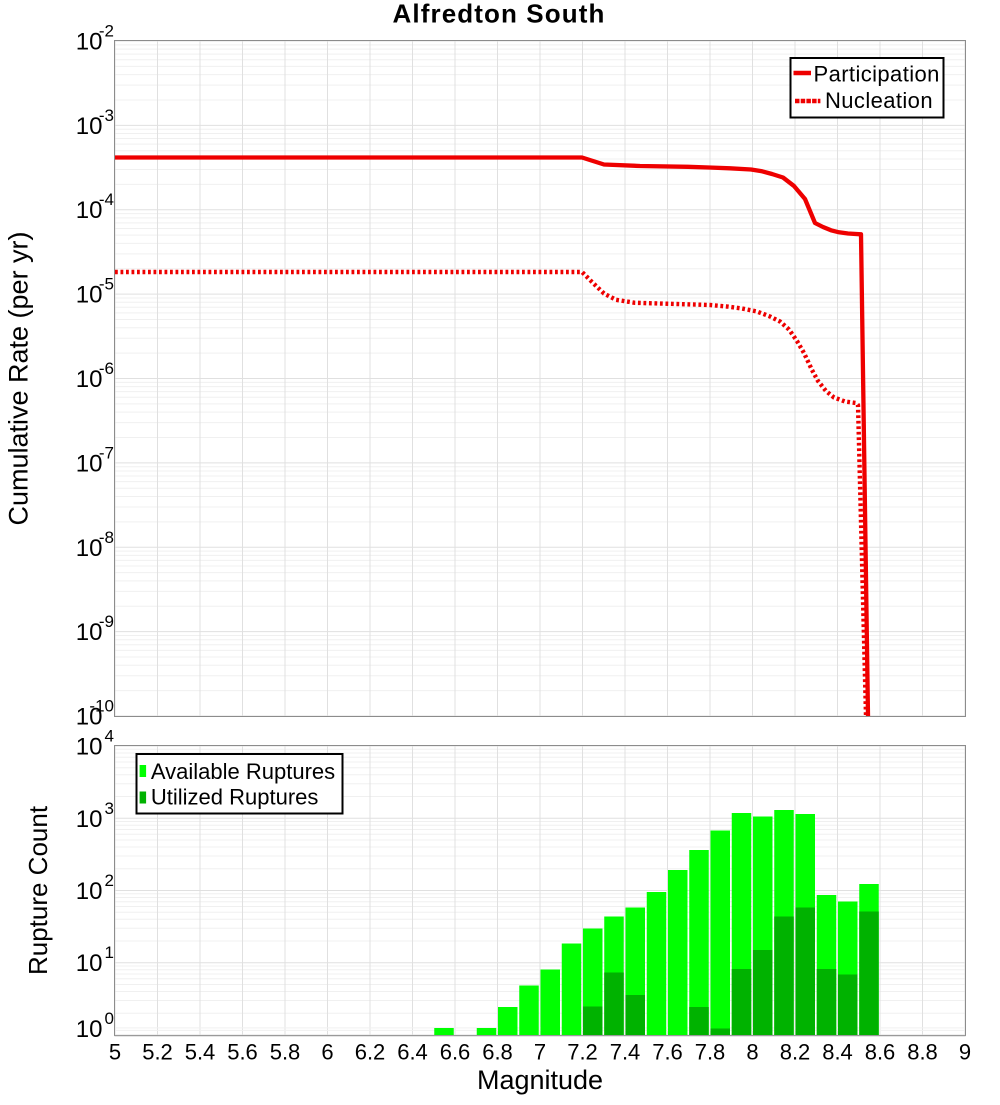 This screenshot has height=1105, width=1000. I want to click on svg-text: 9, so click(965, 1052).